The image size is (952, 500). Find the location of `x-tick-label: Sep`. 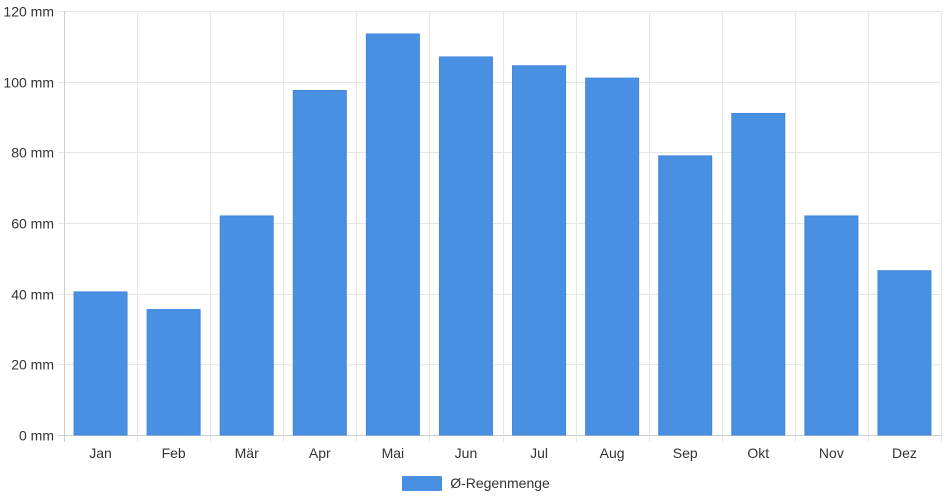

x-tick-label: Sep is located at coordinates (685, 453).